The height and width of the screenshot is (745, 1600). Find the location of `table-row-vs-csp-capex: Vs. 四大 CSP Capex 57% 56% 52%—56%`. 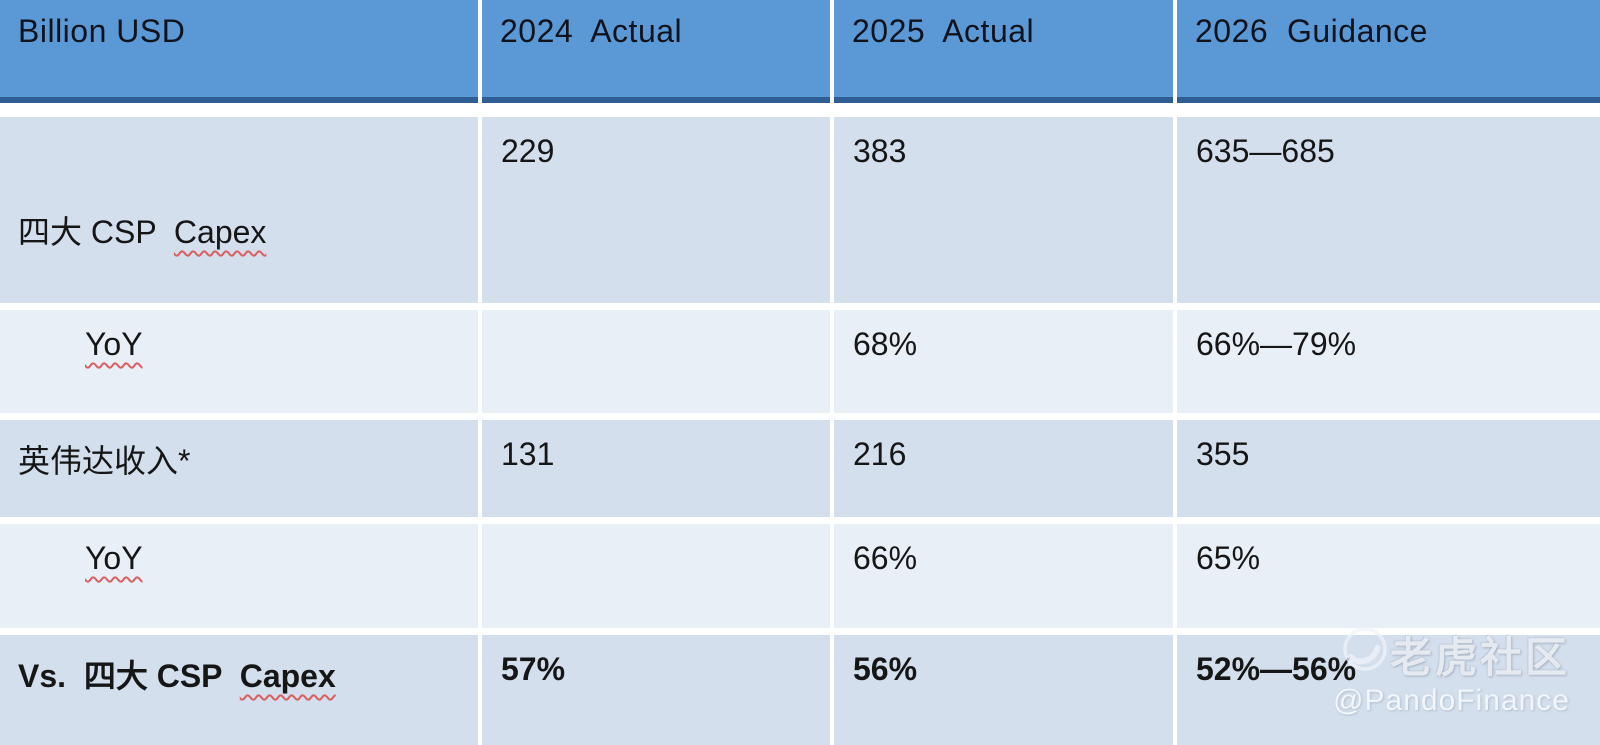

table-row-vs-csp-capex: Vs. 四大 CSP Capex 57% 56% 52%—56% is located at coordinates (800, 690).